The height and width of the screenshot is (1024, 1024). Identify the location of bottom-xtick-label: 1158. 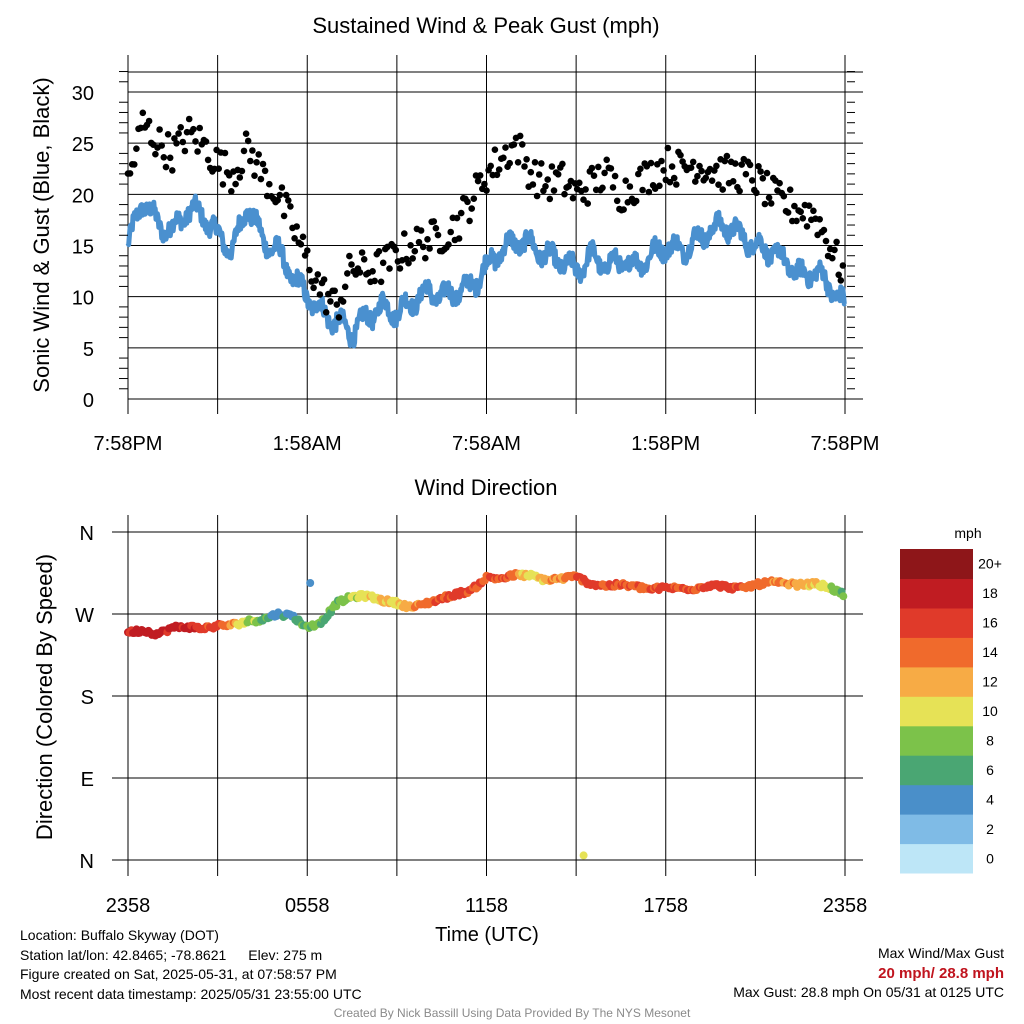
(486, 906).